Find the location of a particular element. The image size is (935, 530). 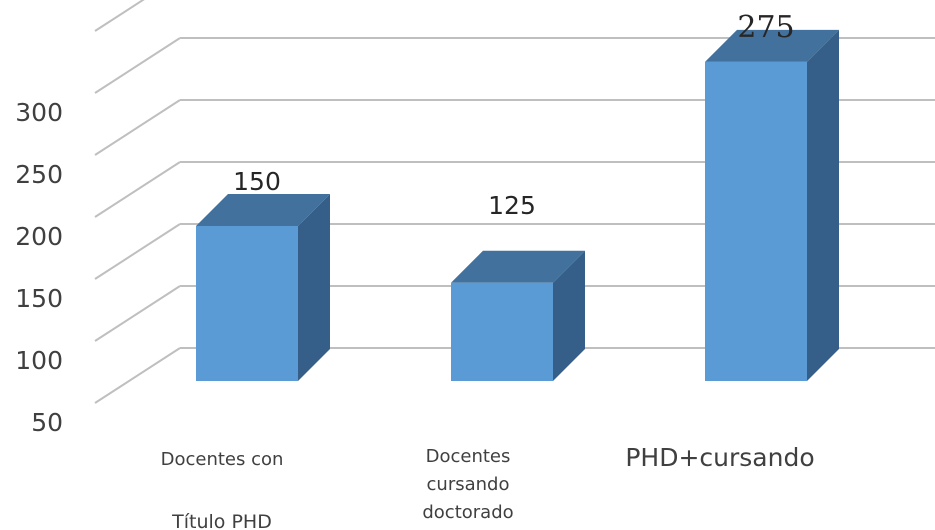

category-label-line: PHD+cursando is located at coordinates (719, 457).